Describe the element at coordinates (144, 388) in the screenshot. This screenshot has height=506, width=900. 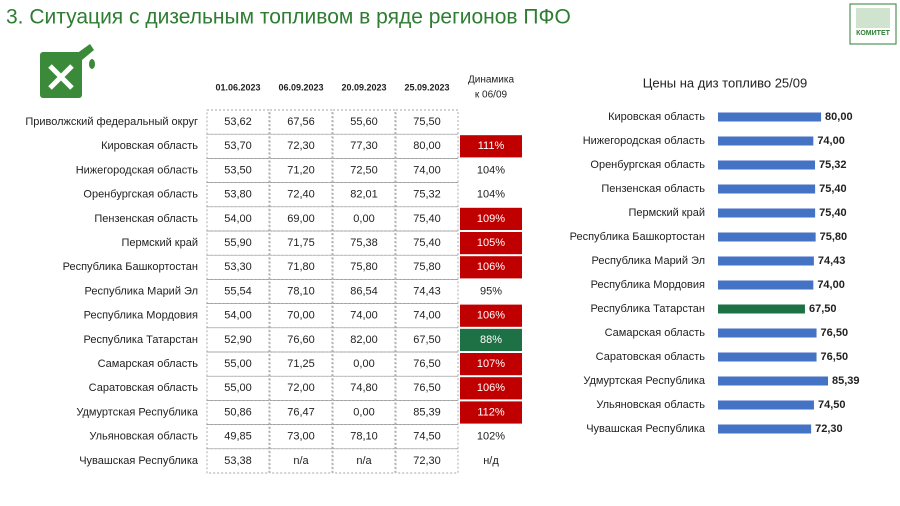
I see `region-label: Саратовская область` at that location.